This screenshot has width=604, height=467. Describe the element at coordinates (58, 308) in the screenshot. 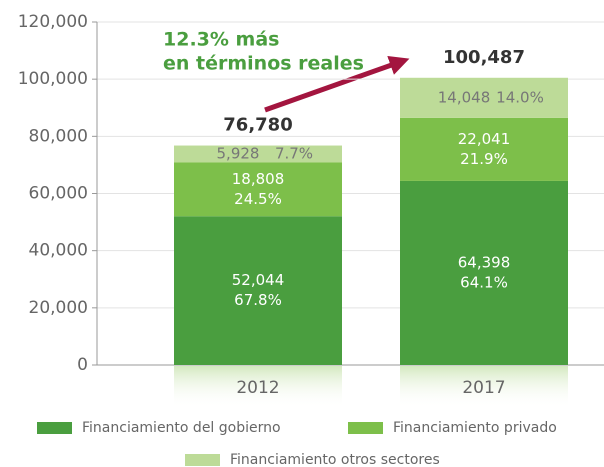

I see `y-tick-label: 20,000` at that location.